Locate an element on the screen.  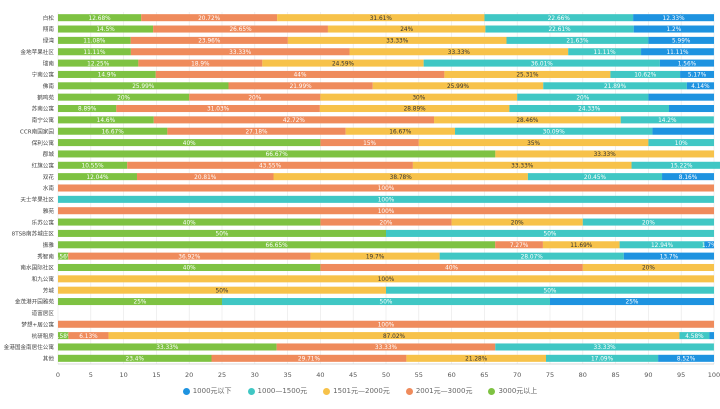
legend-item-2001-3000: 2001元—3000元 is located at coordinates (438, 391).